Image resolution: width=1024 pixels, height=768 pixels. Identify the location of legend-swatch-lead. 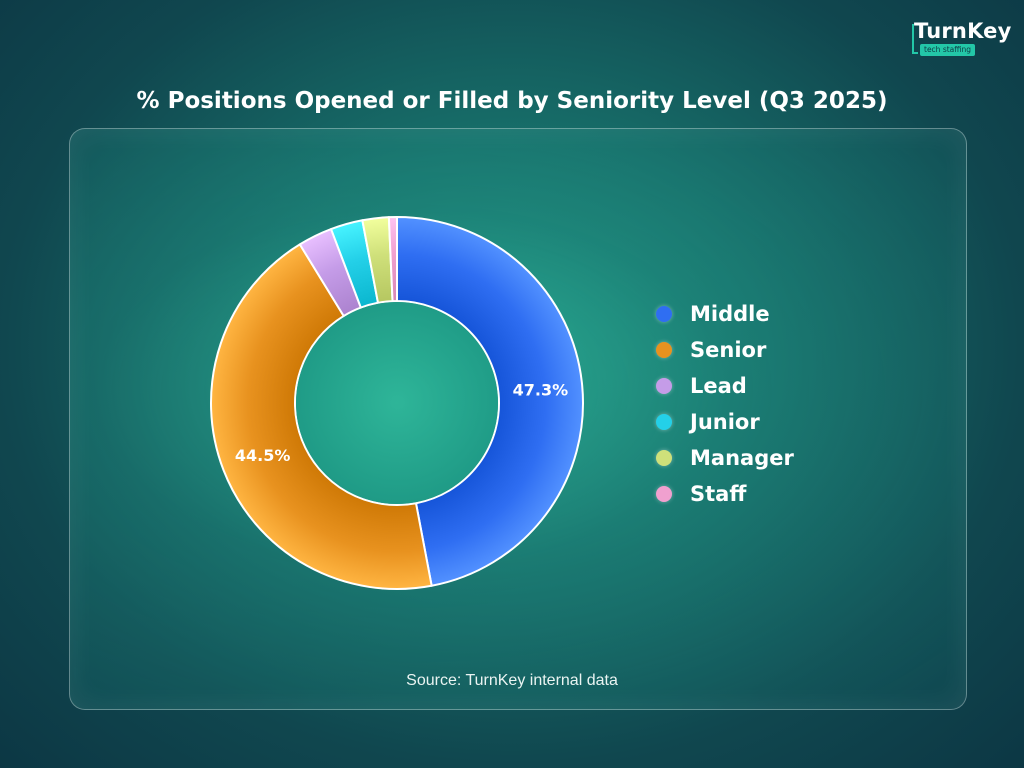
(664, 386).